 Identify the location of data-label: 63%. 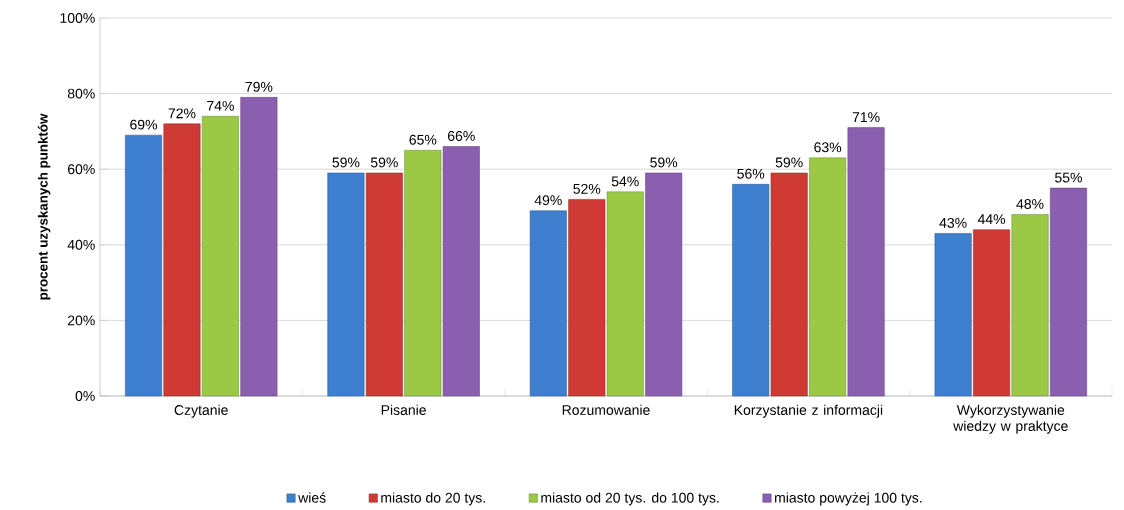
(828, 147).